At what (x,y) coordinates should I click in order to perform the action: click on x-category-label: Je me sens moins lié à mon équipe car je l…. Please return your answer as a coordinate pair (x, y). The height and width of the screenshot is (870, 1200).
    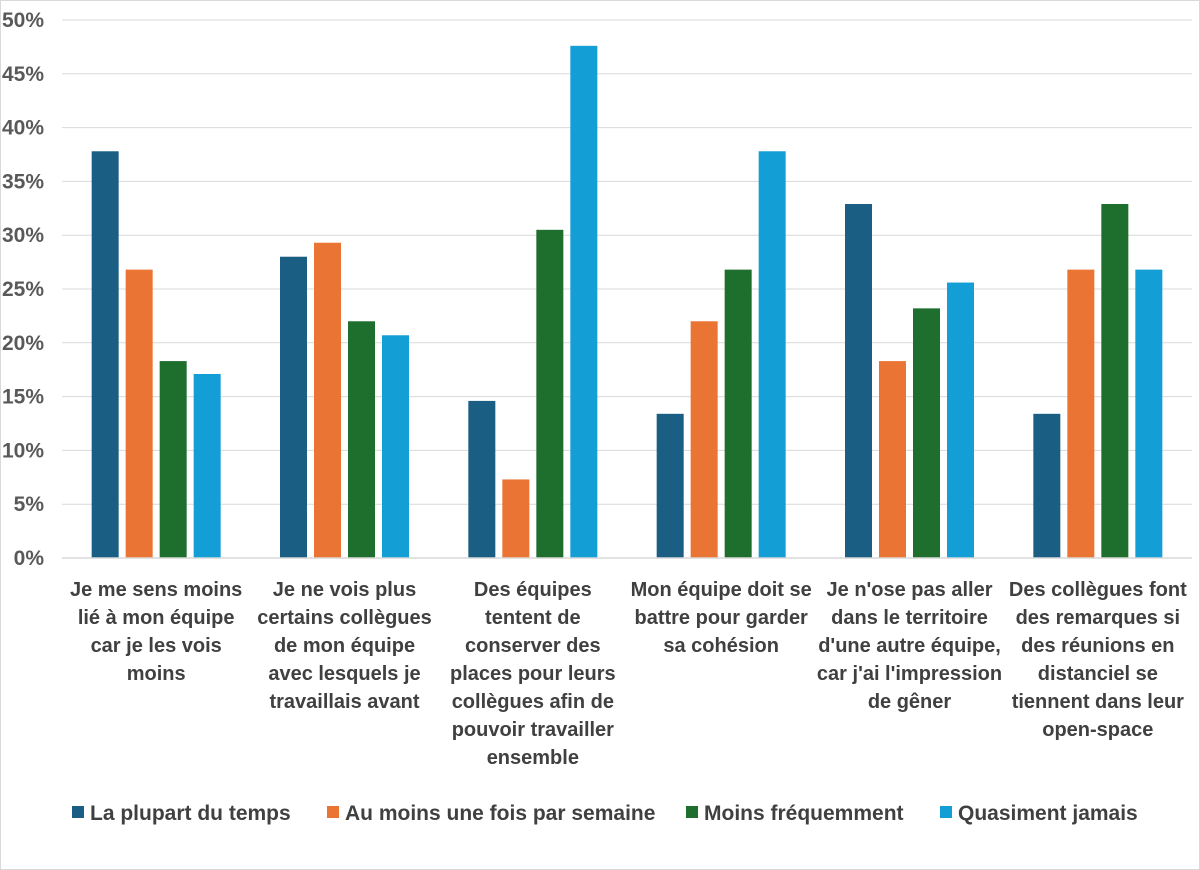
    Looking at the image, I should click on (156, 632).